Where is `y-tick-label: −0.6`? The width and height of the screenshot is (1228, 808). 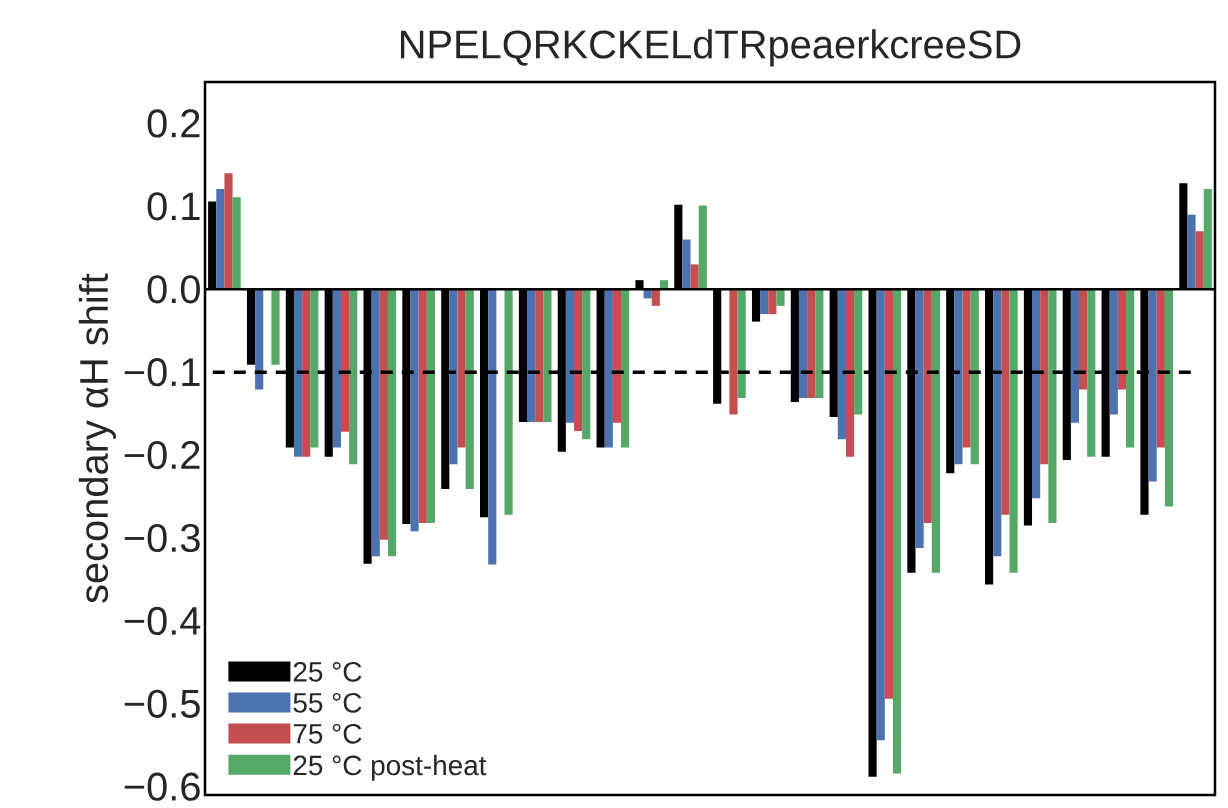
y-tick-label: −0.6 is located at coordinates (162, 786).